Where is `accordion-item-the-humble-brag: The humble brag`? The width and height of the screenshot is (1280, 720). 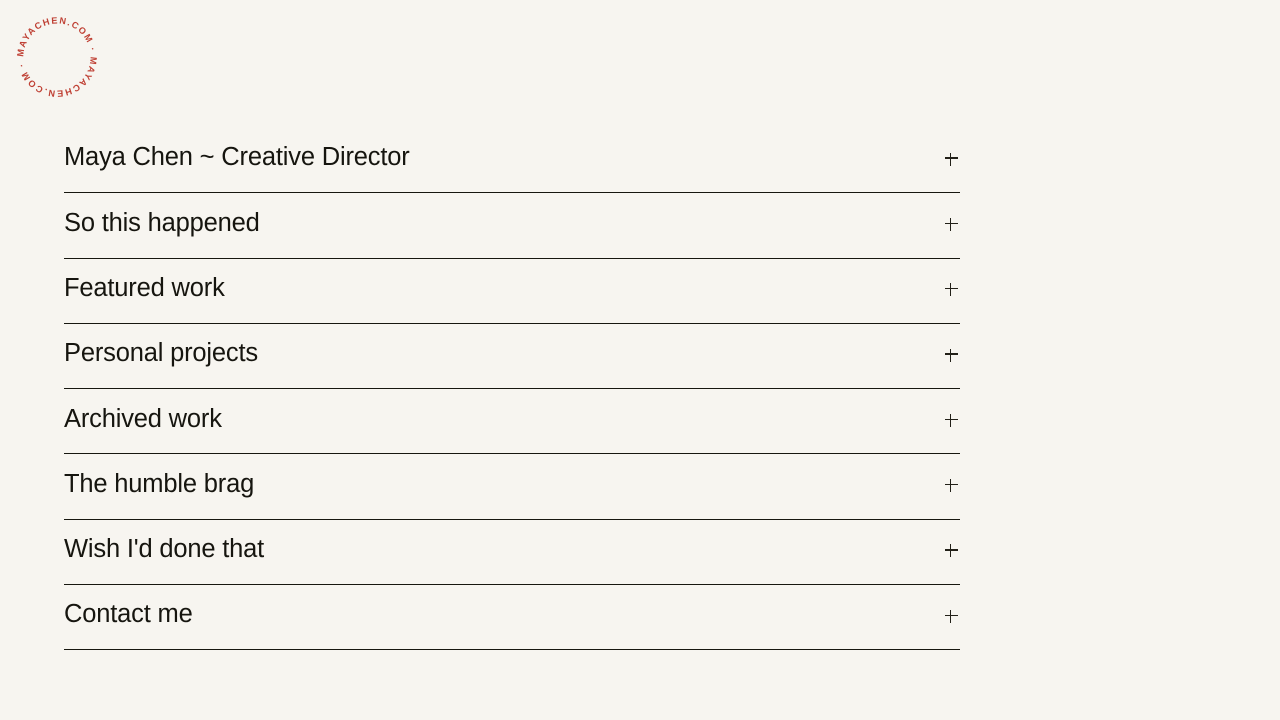 accordion-item-the-humble-brag: The humble brag is located at coordinates (512, 487).